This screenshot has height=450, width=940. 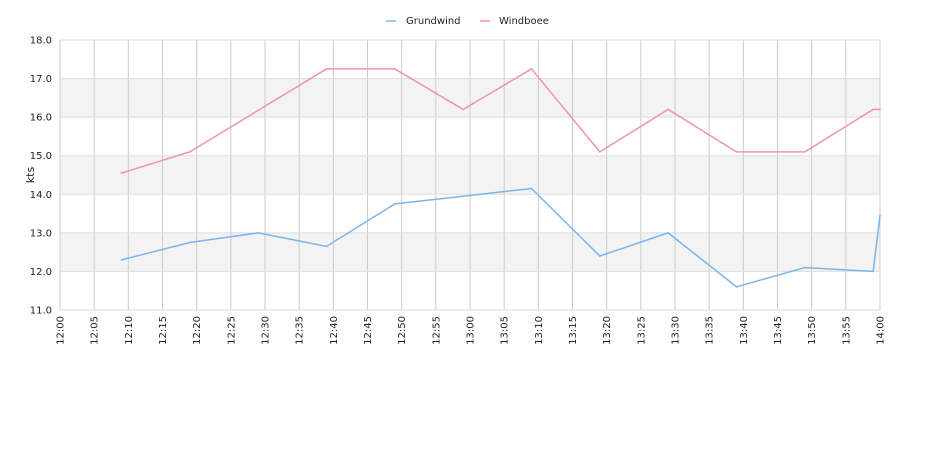 What do you see at coordinates (41, 118) in the screenshot?
I see `y-tick-label: 16.0` at bounding box center [41, 118].